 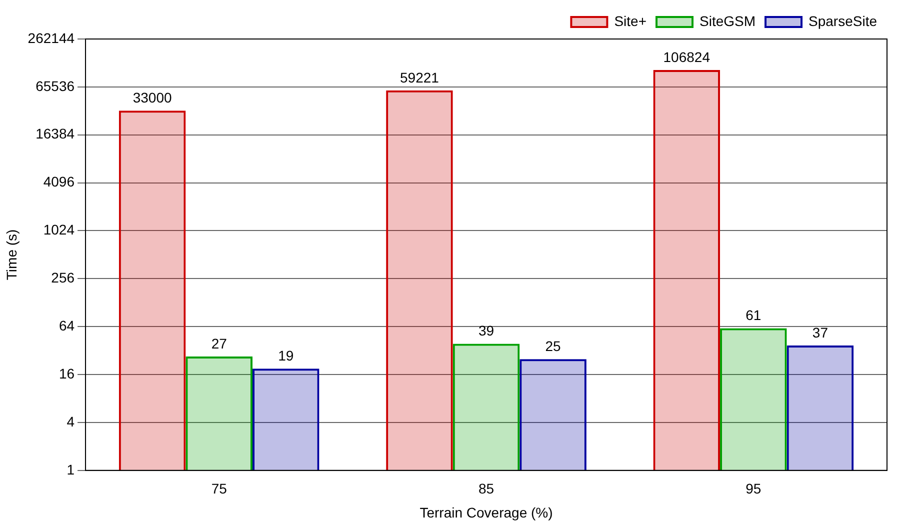 I want to click on data-label: 39, so click(x=486, y=330).